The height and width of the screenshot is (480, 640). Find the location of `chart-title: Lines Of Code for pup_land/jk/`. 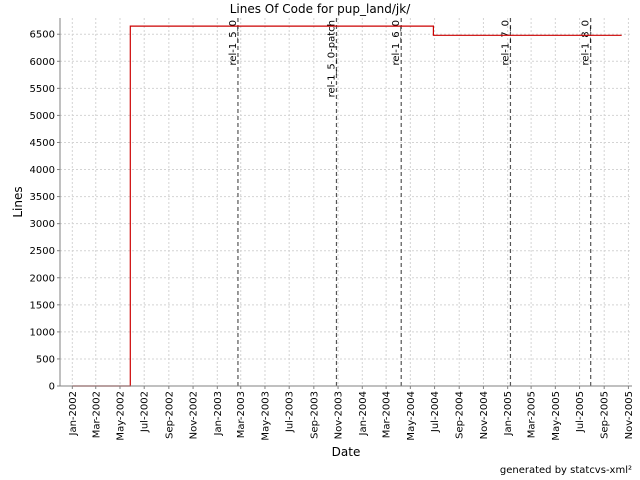

chart-title: Lines Of Code for pup_land/jk/ is located at coordinates (320, 9).